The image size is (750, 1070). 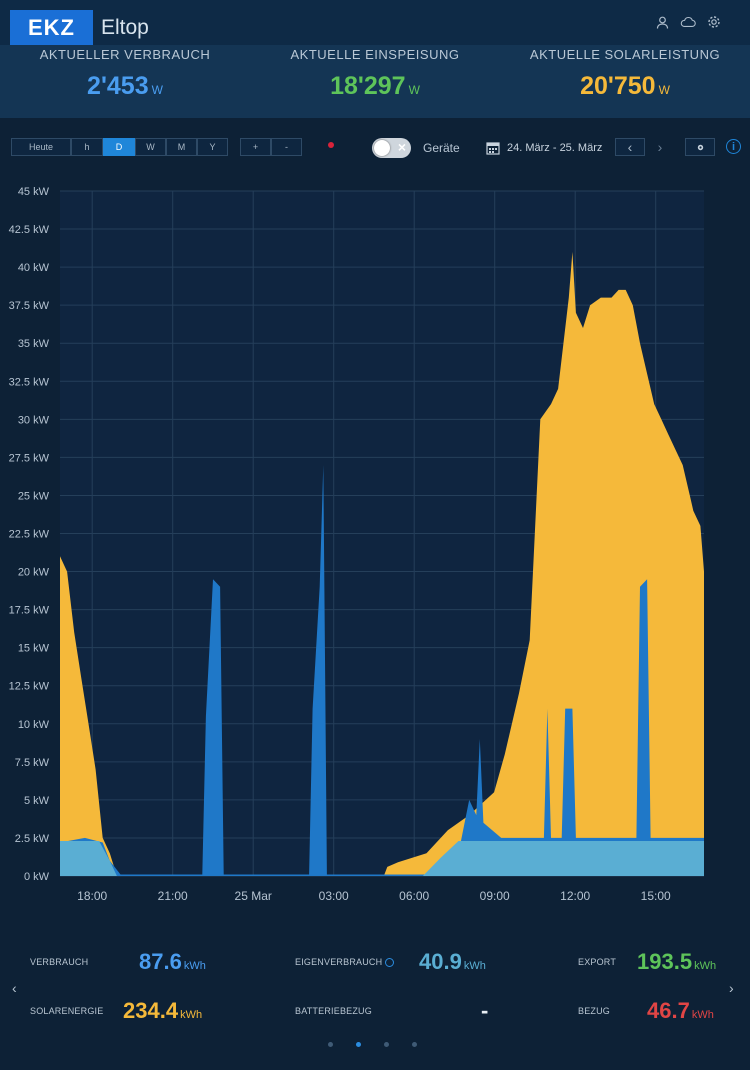 What do you see at coordinates (390, 963) in the screenshot?
I see `info-icon` at bounding box center [390, 963].